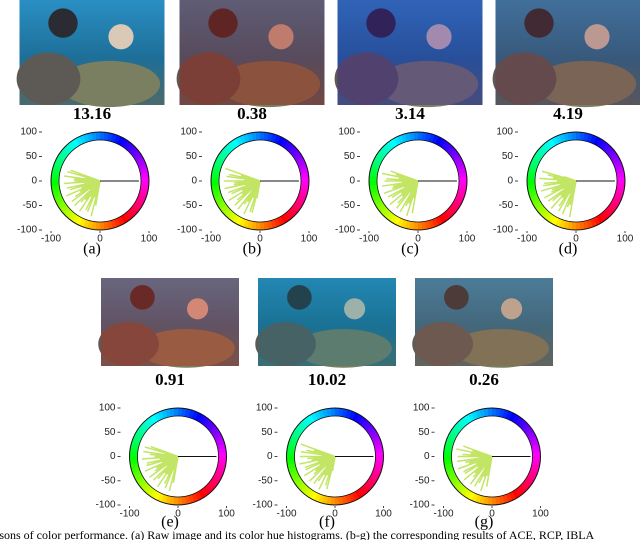 The height and width of the screenshot is (540, 640). What do you see at coordinates (504, 132) in the screenshot?
I see `y-tick-label: 100` at bounding box center [504, 132].